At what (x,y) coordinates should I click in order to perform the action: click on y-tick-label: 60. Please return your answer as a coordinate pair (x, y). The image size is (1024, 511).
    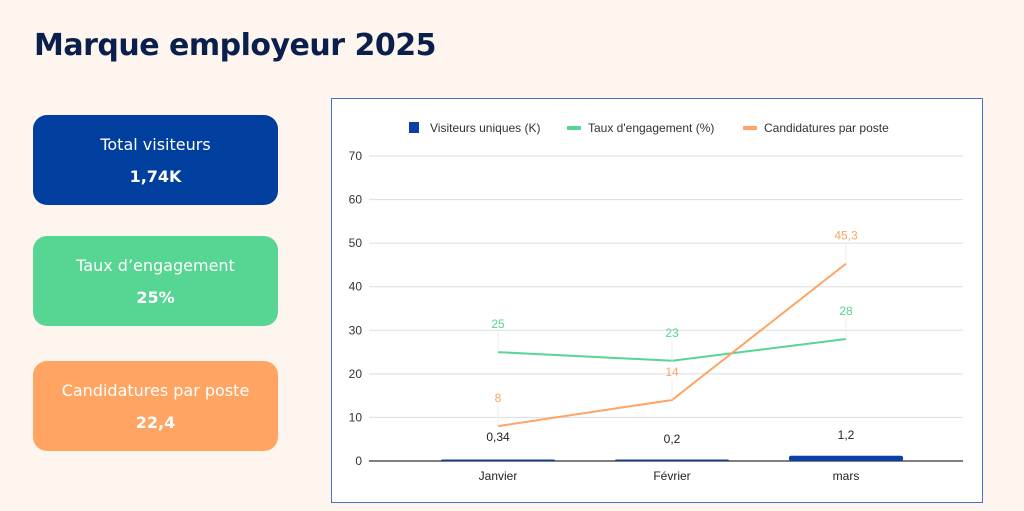
    Looking at the image, I should click on (356, 200).